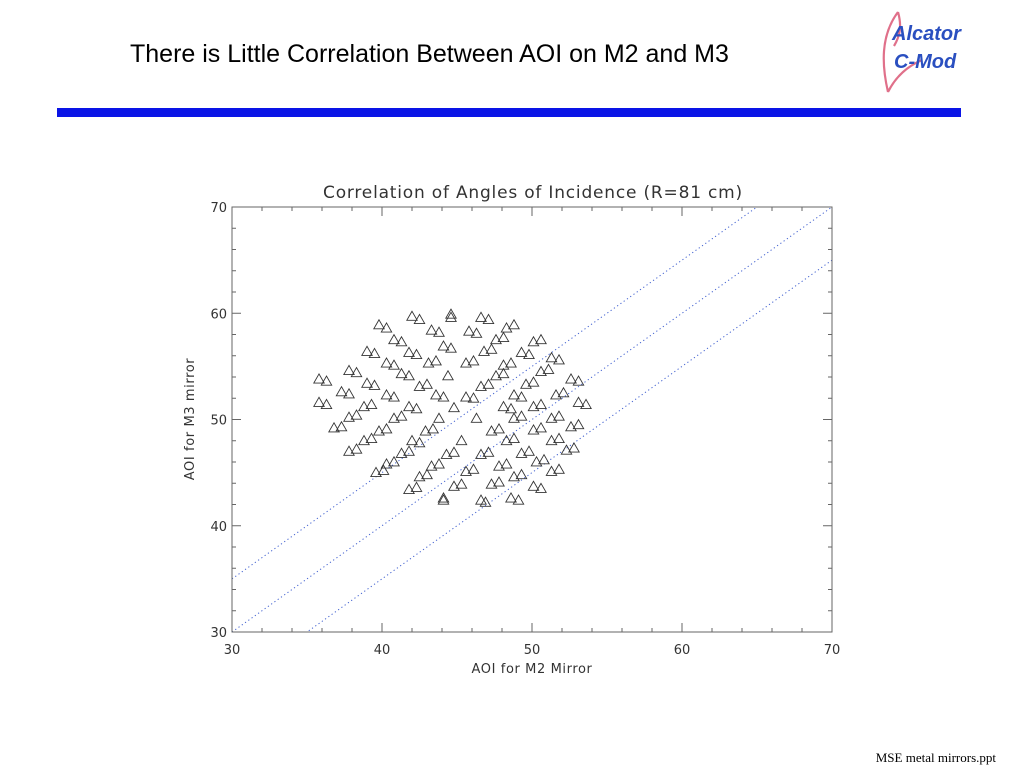  Describe the element at coordinates (925, 62) in the screenshot. I see `logo-text-line2: C-Mod` at that location.